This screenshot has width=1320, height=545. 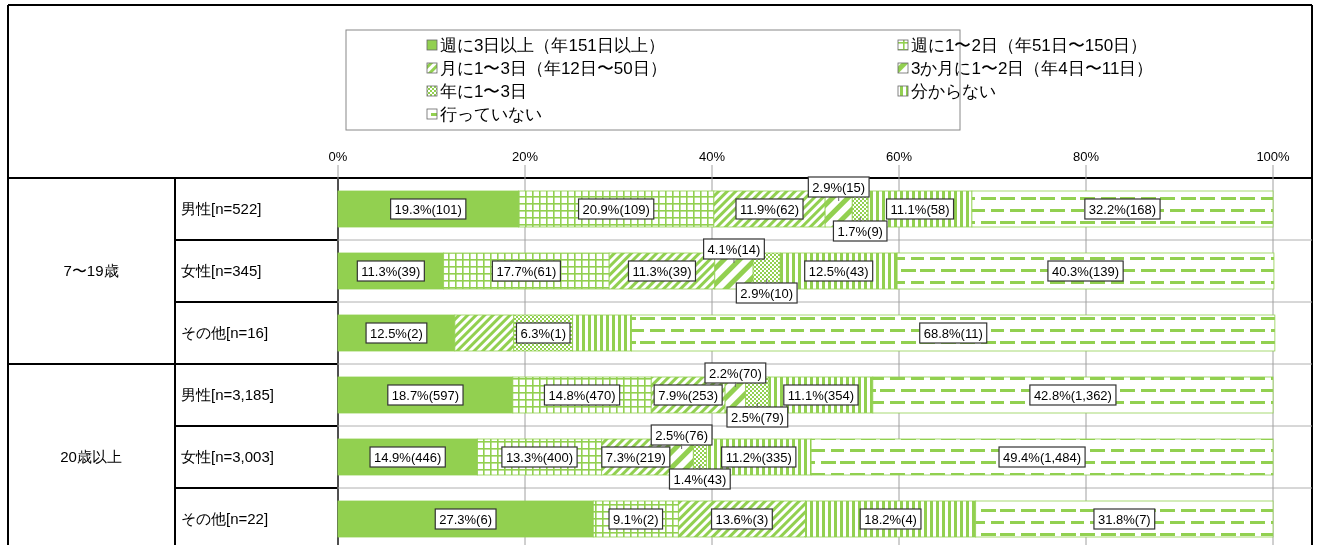 I want to click on legend-label: 月に1〜3日（年12日〜50日）, so click(x=553, y=68).